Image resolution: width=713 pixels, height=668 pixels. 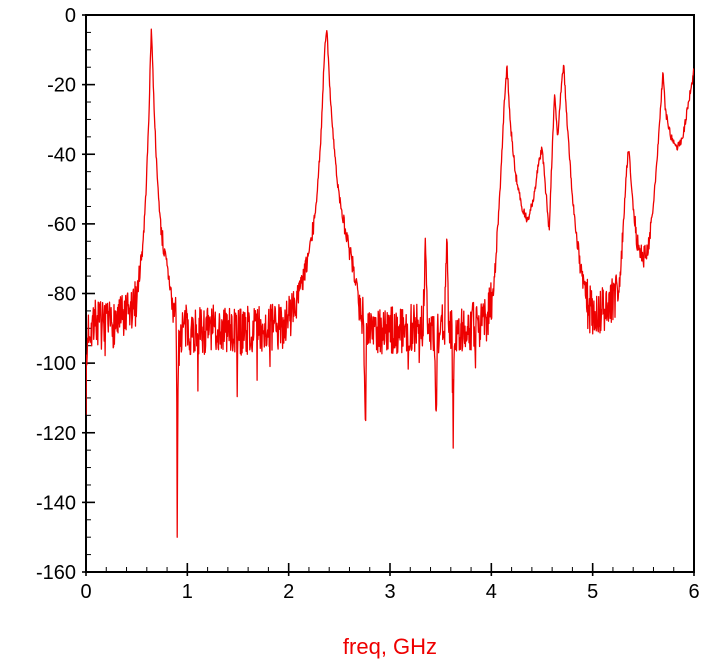 I want to click on x-tick-label: 1, so click(x=187, y=592).